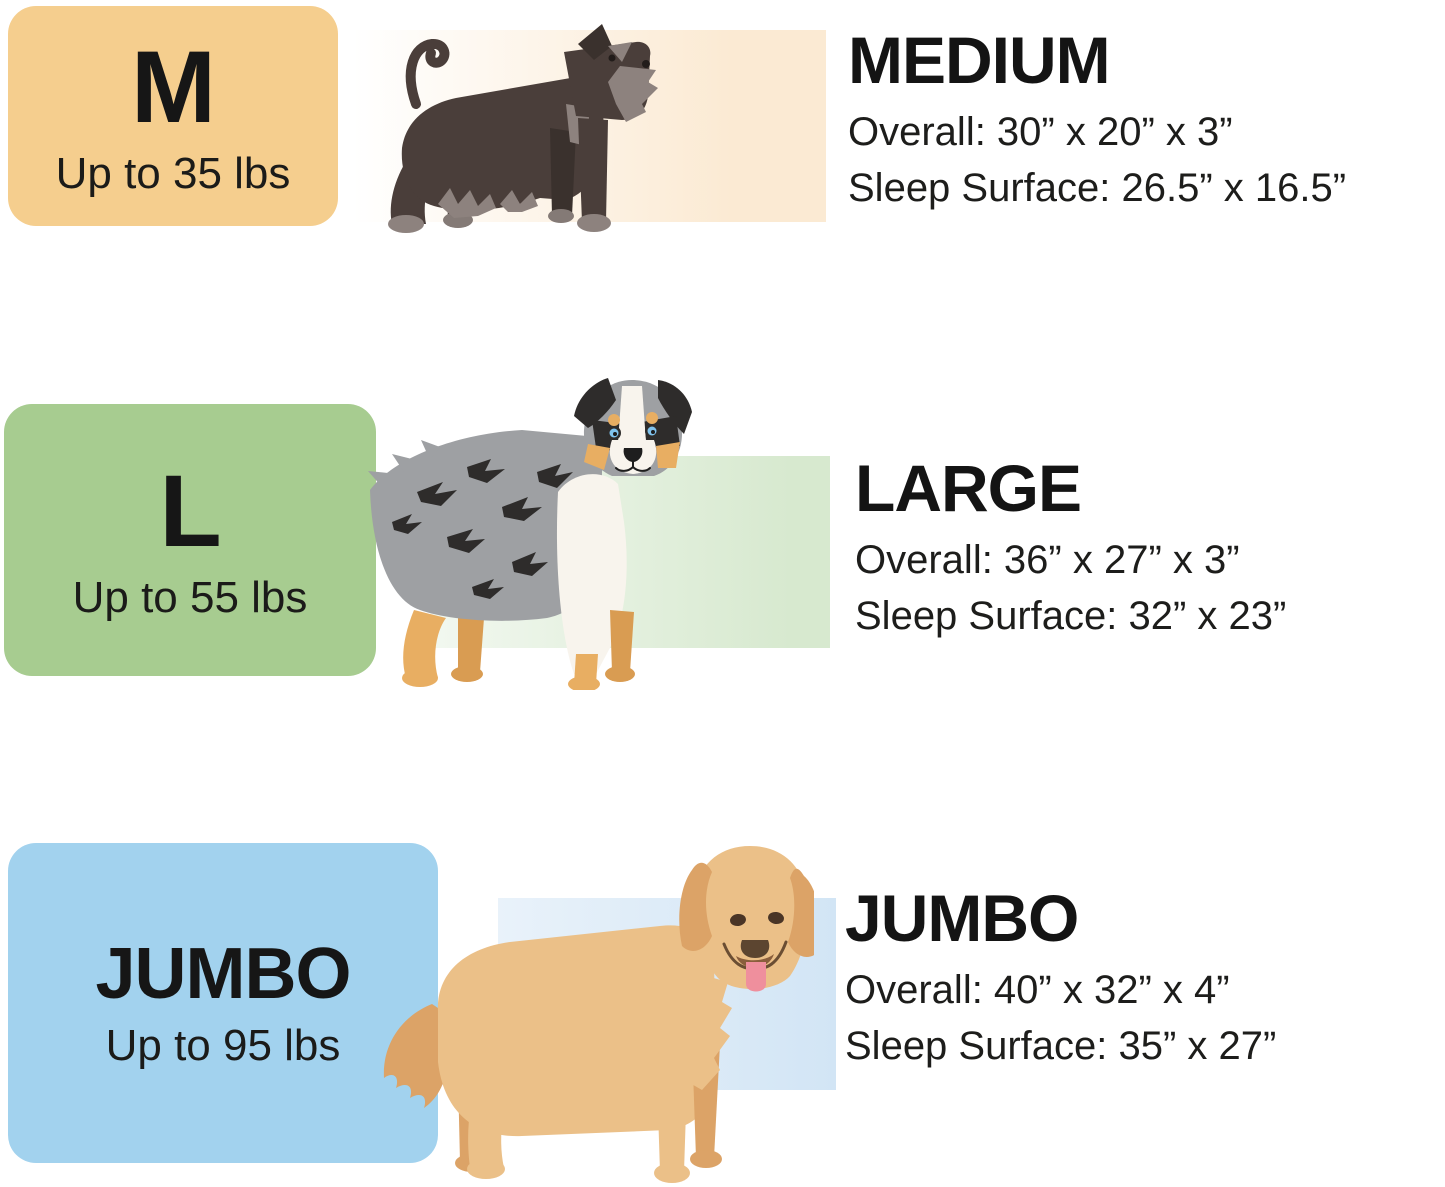  Describe the element at coordinates (190, 597) in the screenshot. I see `size-weight-large: Up to 55 lbs` at that location.